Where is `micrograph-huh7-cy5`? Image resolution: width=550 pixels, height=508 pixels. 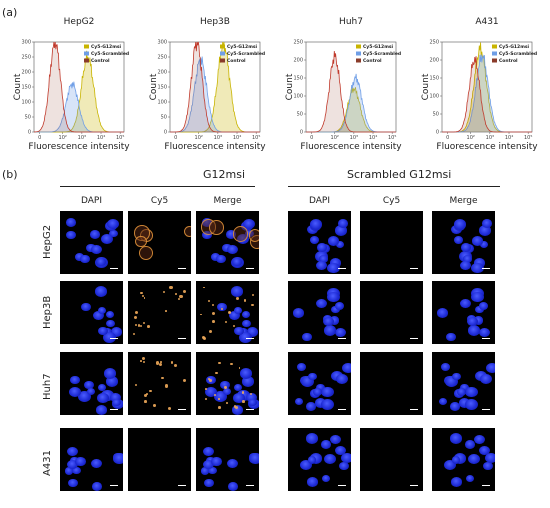
micrograph-huh7-cy5 is located at coordinates (391, 383).